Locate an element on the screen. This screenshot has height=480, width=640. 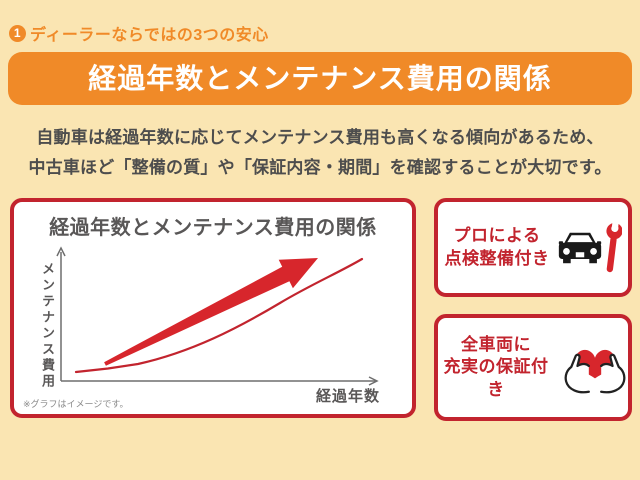
intro-line-2: 中古車ほど「整備の質」や「保証内容・期間」を確認することが大切です。 is located at coordinates (320, 167).